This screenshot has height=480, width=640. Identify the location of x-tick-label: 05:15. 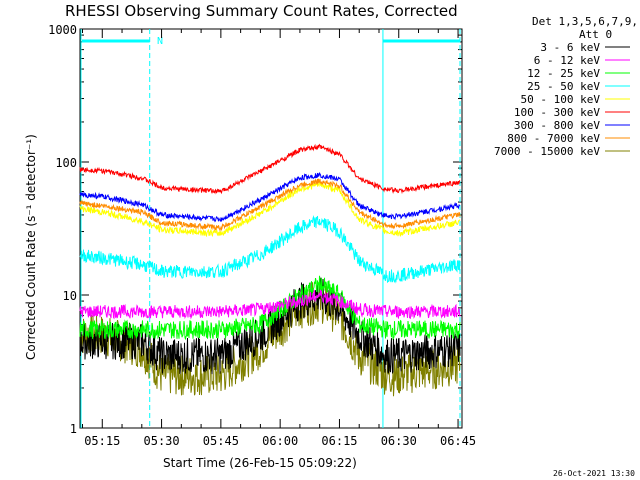
(102, 441).